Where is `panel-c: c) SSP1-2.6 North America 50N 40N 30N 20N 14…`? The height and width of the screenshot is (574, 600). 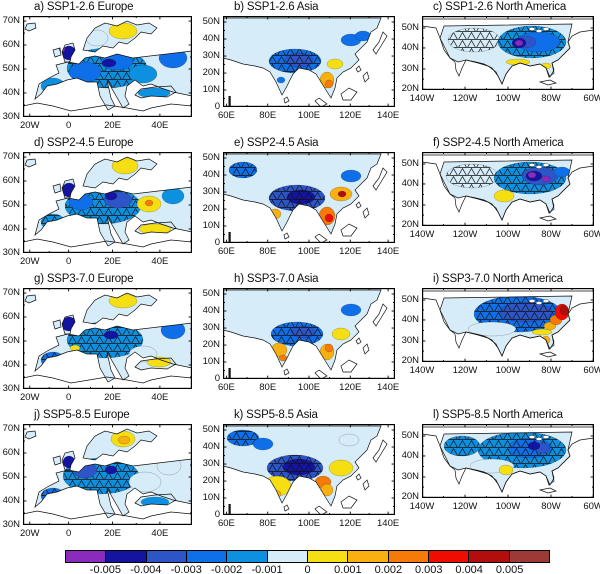 panel-c: c) SSP1-2.6 North America 50N 40N 30N 20N 14… is located at coordinates (498, 68).